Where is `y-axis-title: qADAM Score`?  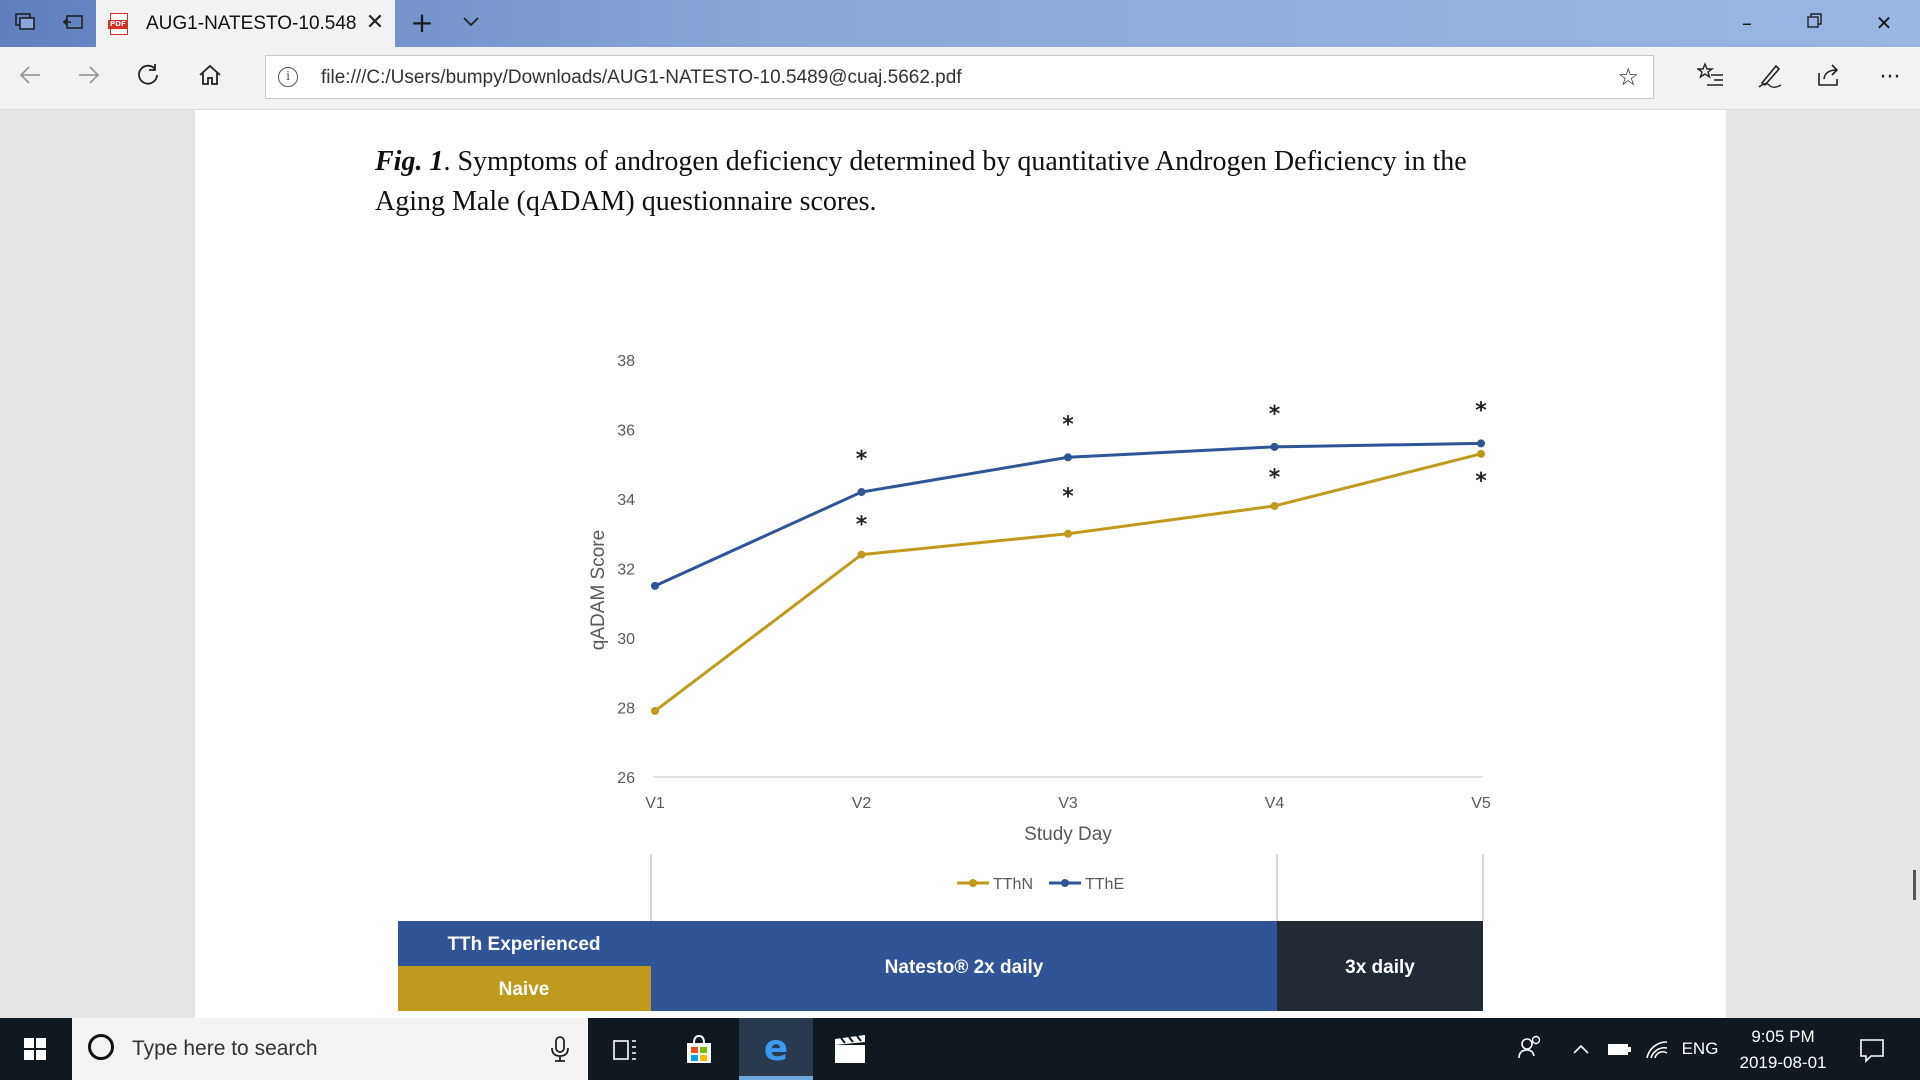 y-axis-title: qADAM Score is located at coordinates (598, 590).